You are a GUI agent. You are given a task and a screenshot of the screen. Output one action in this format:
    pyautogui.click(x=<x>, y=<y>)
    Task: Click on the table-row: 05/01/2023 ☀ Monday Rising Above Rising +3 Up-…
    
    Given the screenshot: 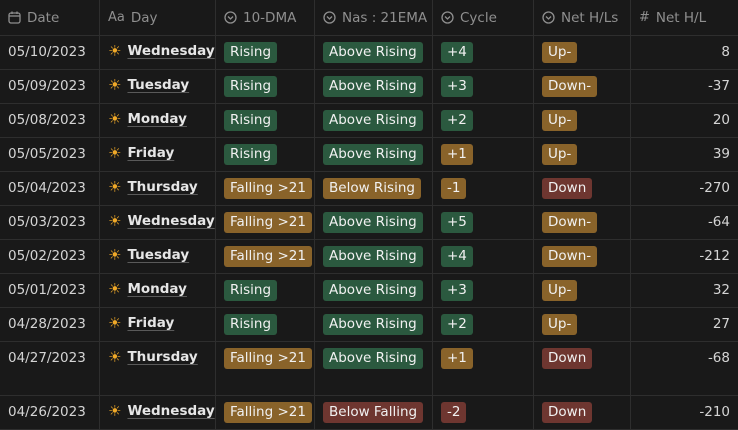 What is the action you would take?
    pyautogui.click(x=369, y=291)
    